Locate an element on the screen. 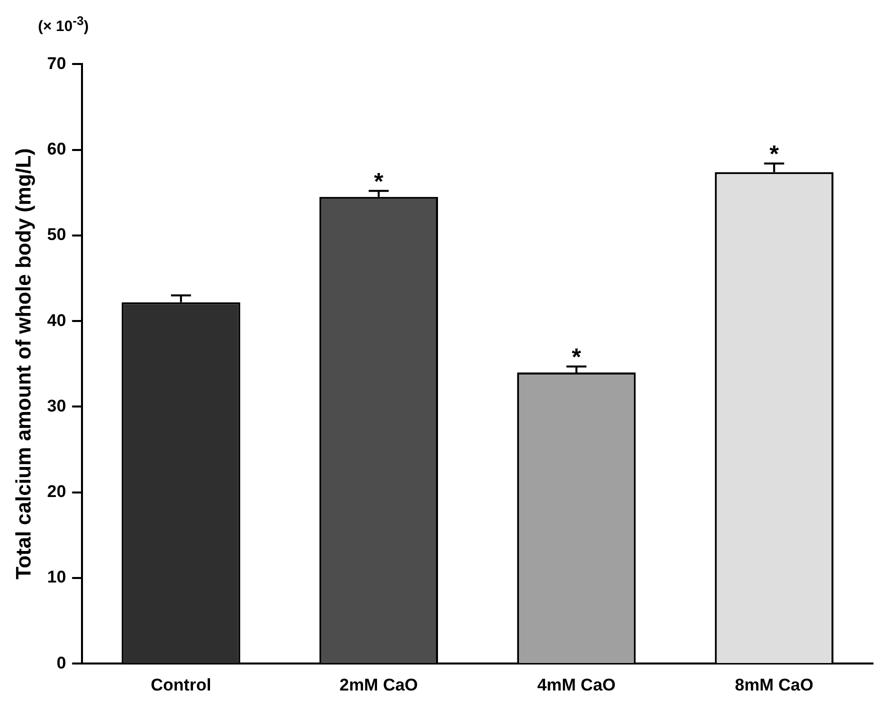  x-tick-label: Control is located at coordinates (181, 684).